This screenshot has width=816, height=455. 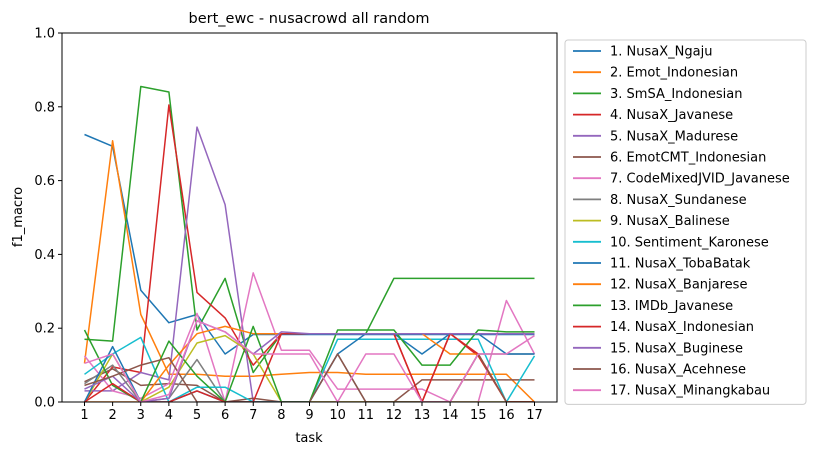 What do you see at coordinates (661, 52) in the screenshot?
I see `legend-label: 1. NusaX_Ngaju` at bounding box center [661, 52].